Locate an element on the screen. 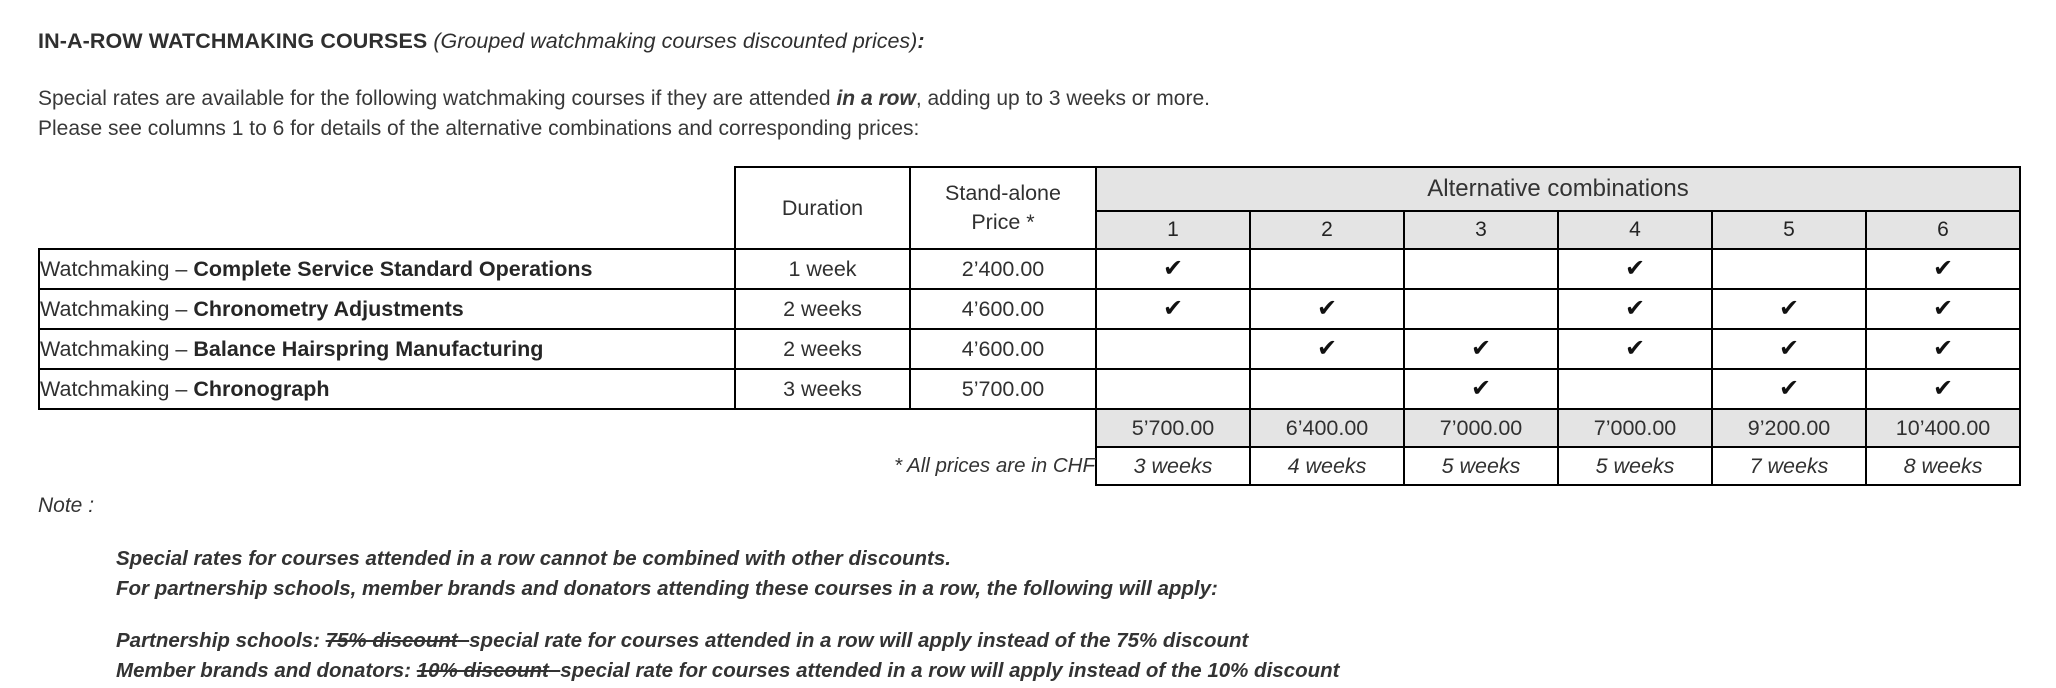  combination-weeks-1: 3 weeks is located at coordinates (1173, 466).